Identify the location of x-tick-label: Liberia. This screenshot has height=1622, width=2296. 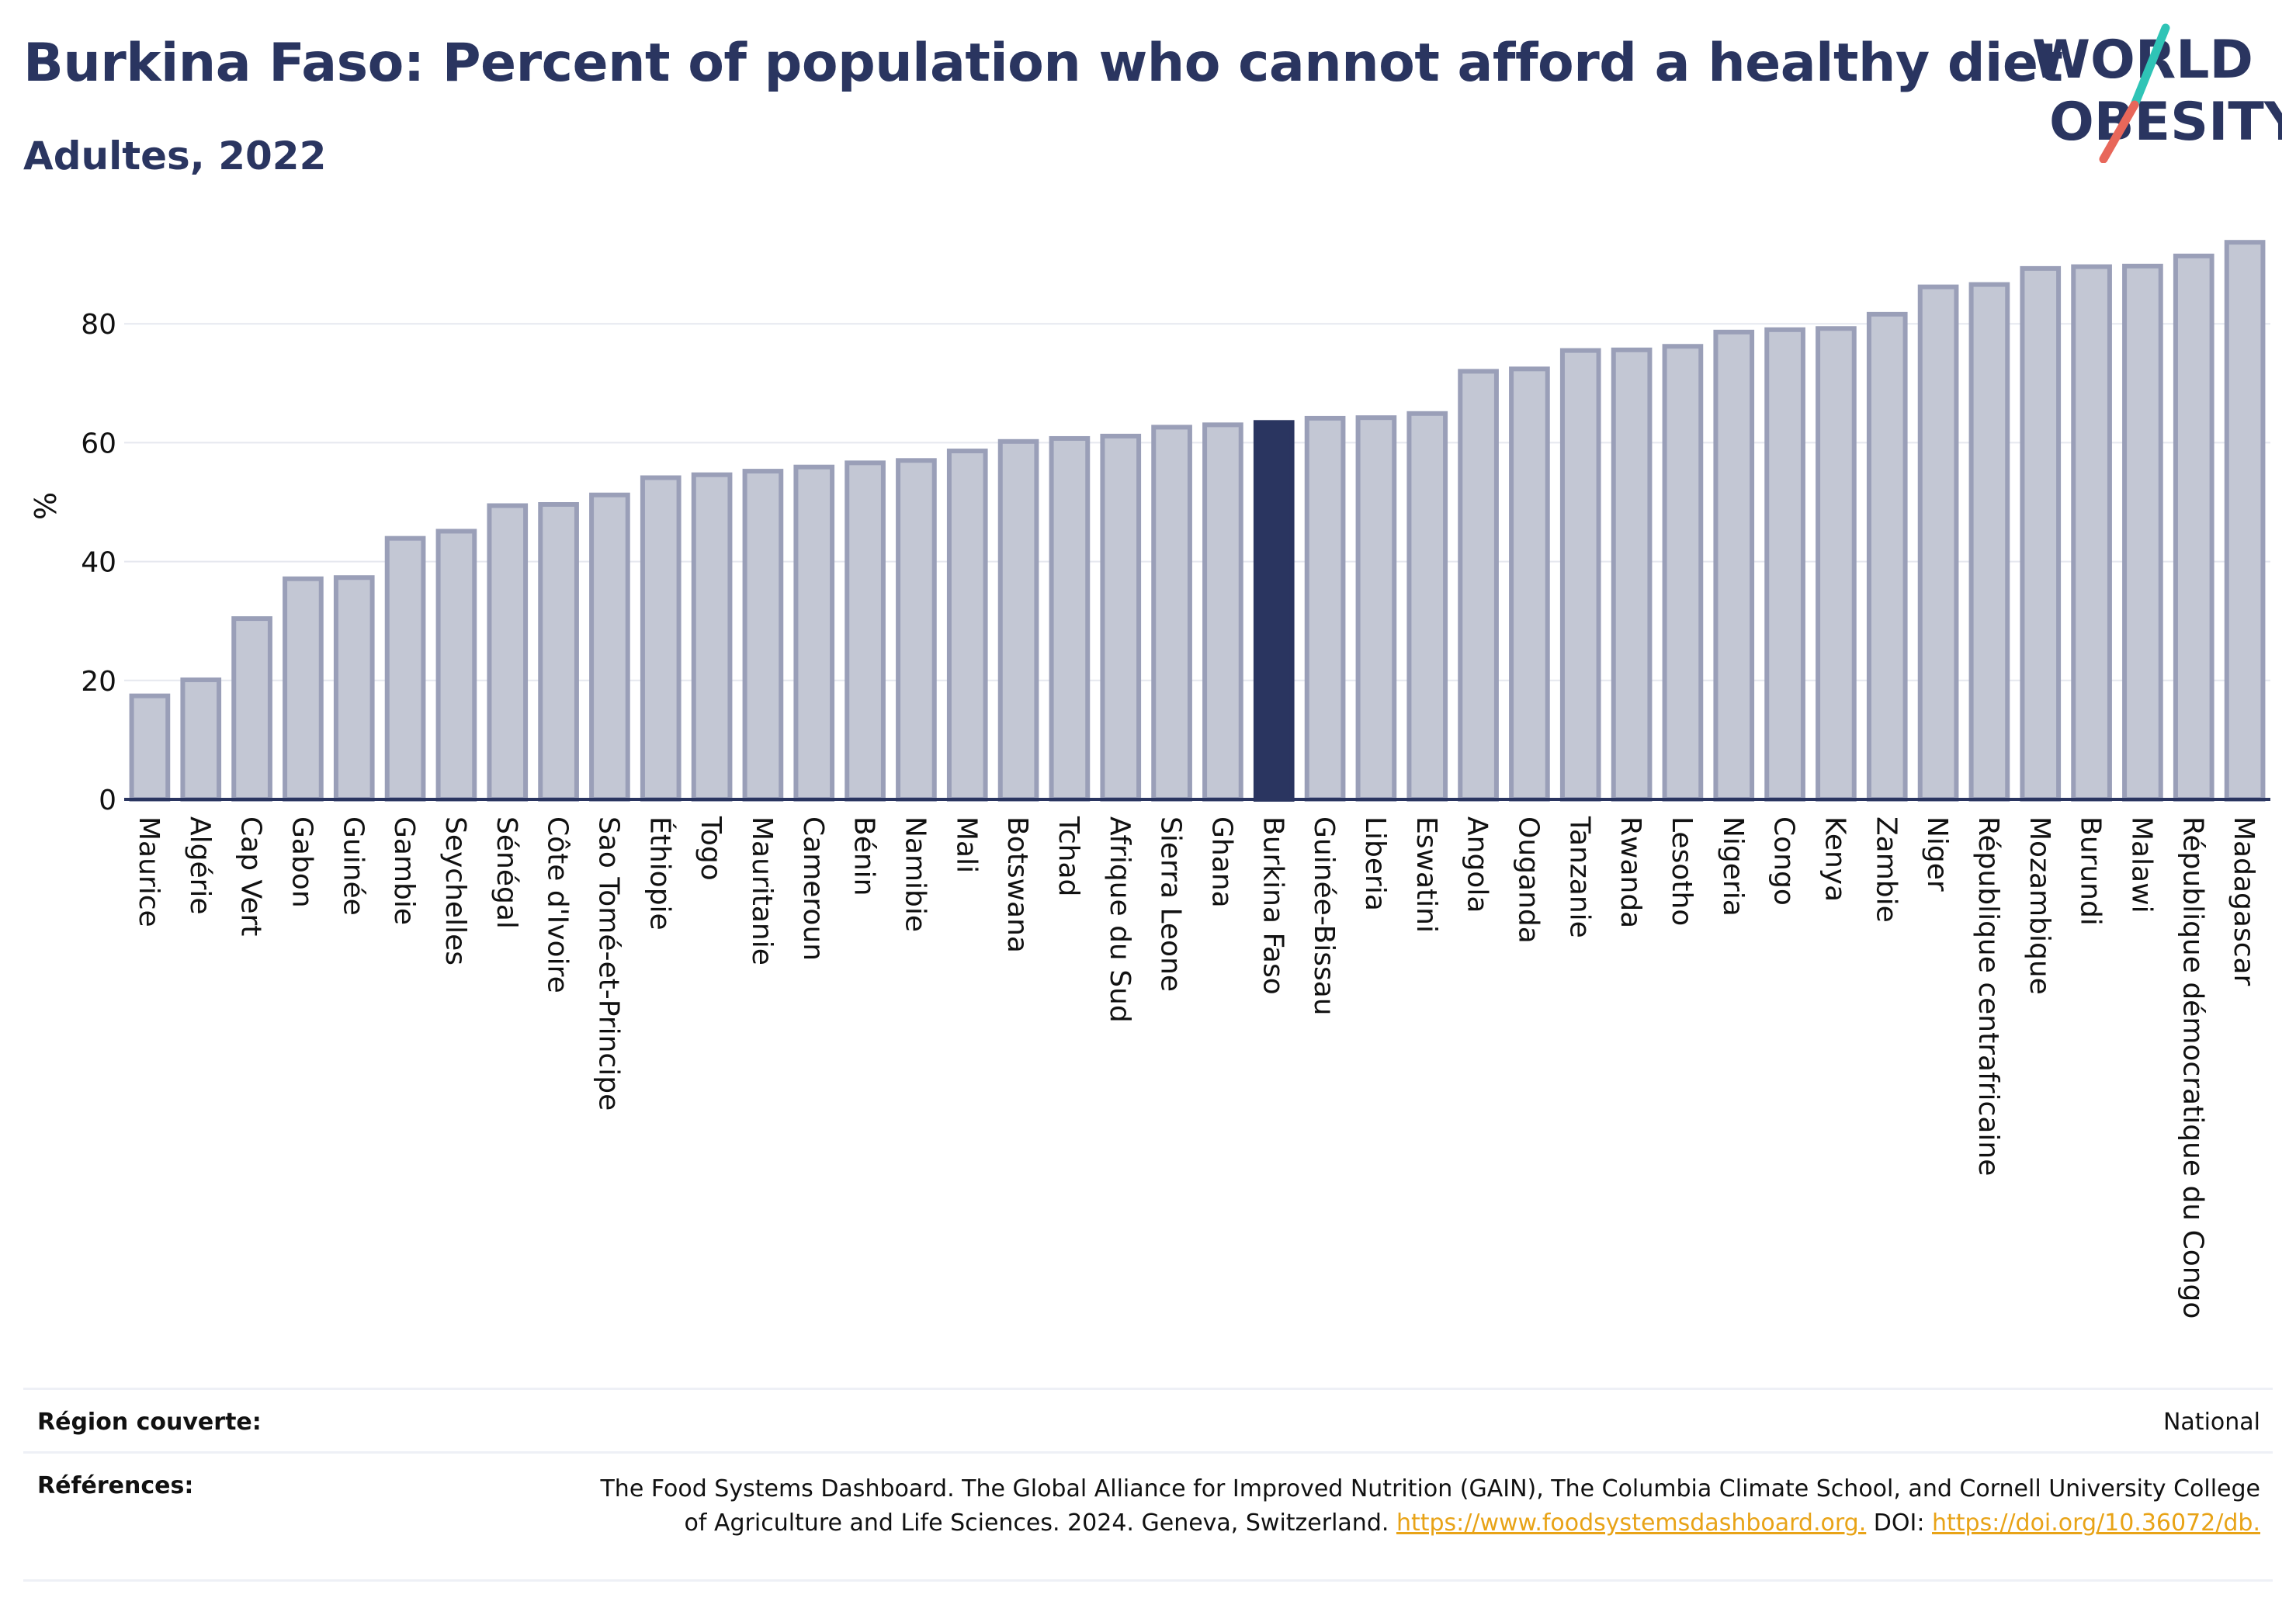
(1375, 863).